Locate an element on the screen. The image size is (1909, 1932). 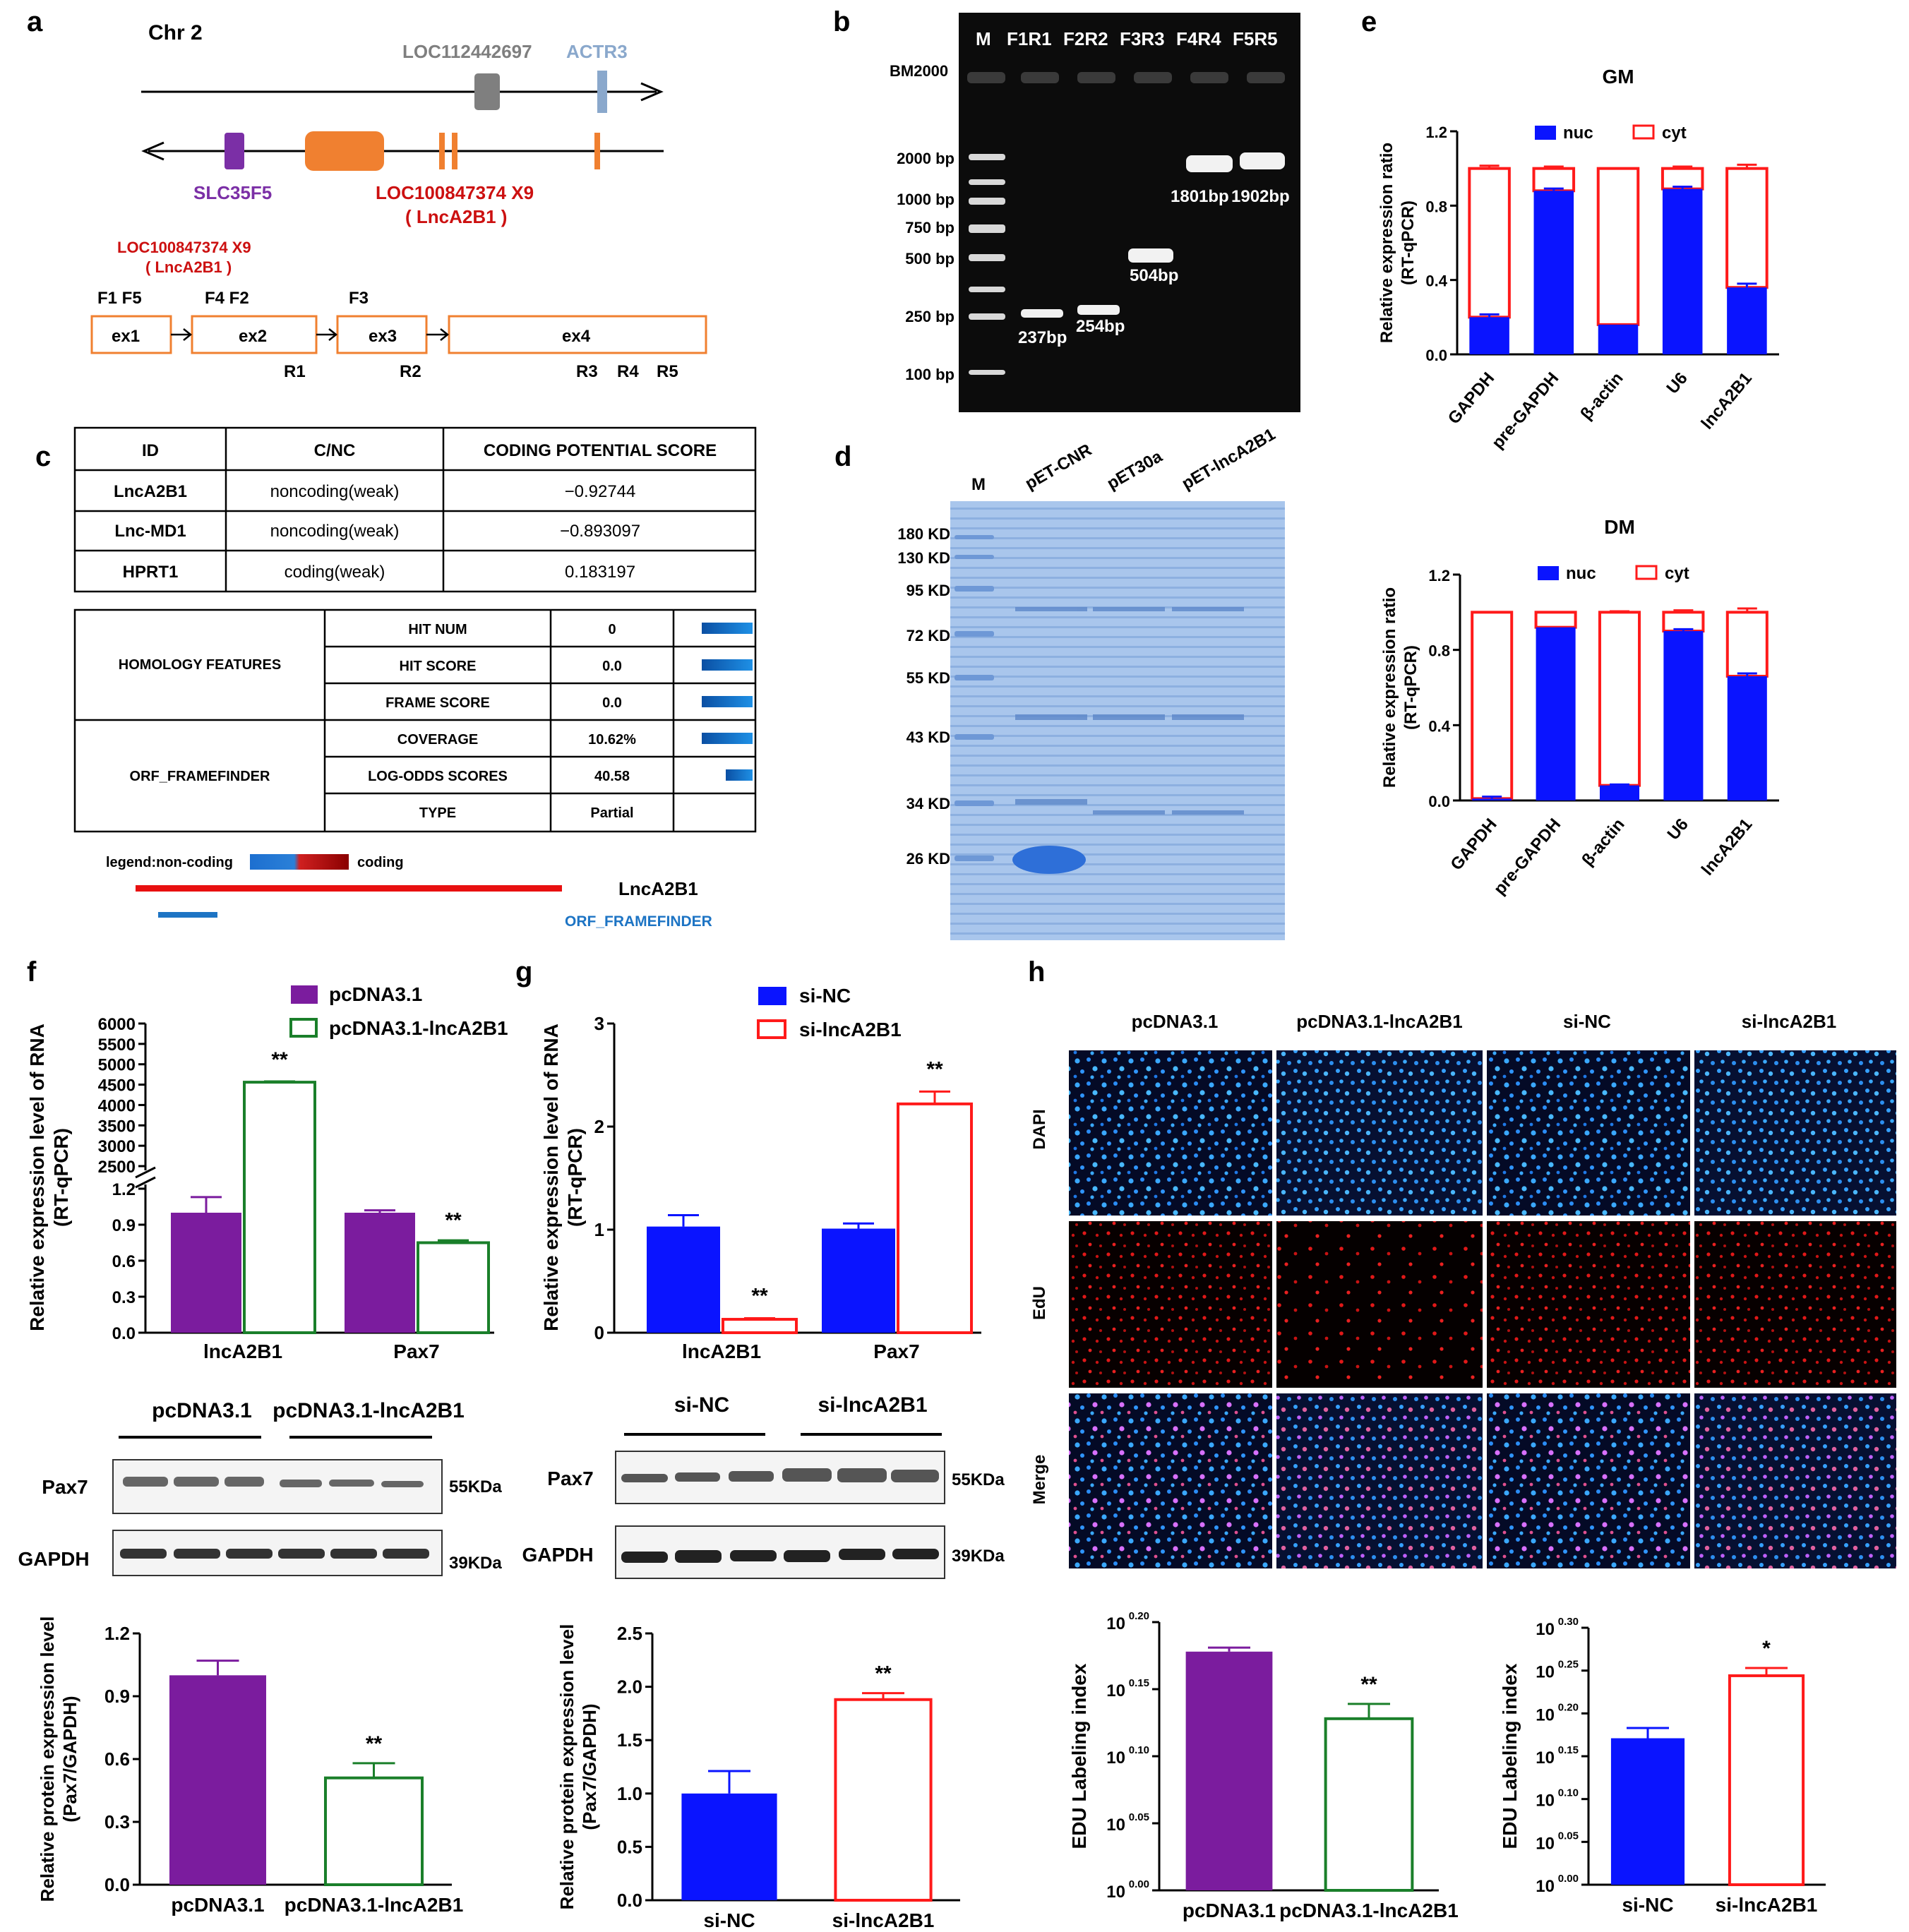
legend-noncoding: legend:non-coding is located at coordinates (169, 862).